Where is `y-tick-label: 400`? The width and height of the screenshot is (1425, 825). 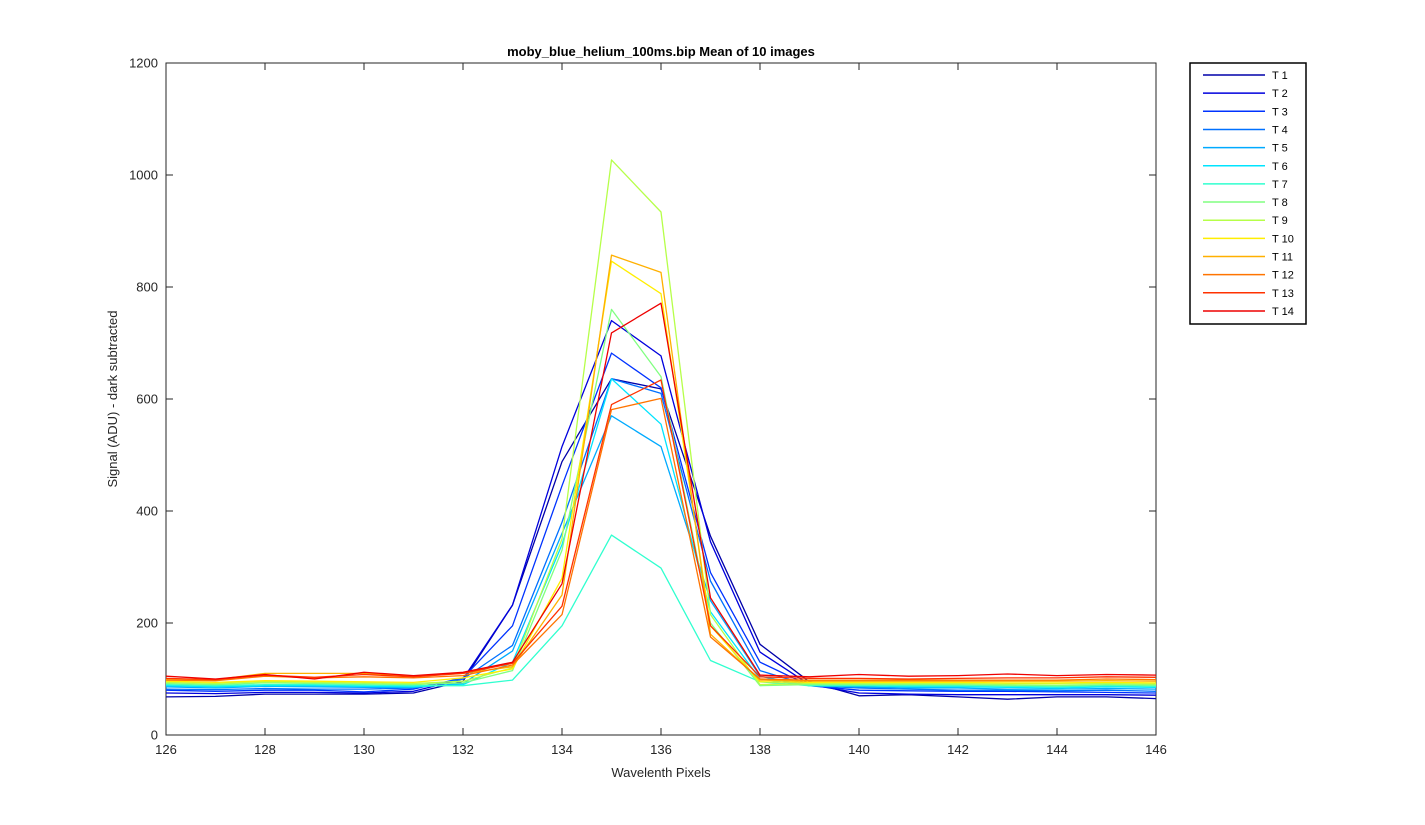
y-tick-label: 400 is located at coordinates (147, 511).